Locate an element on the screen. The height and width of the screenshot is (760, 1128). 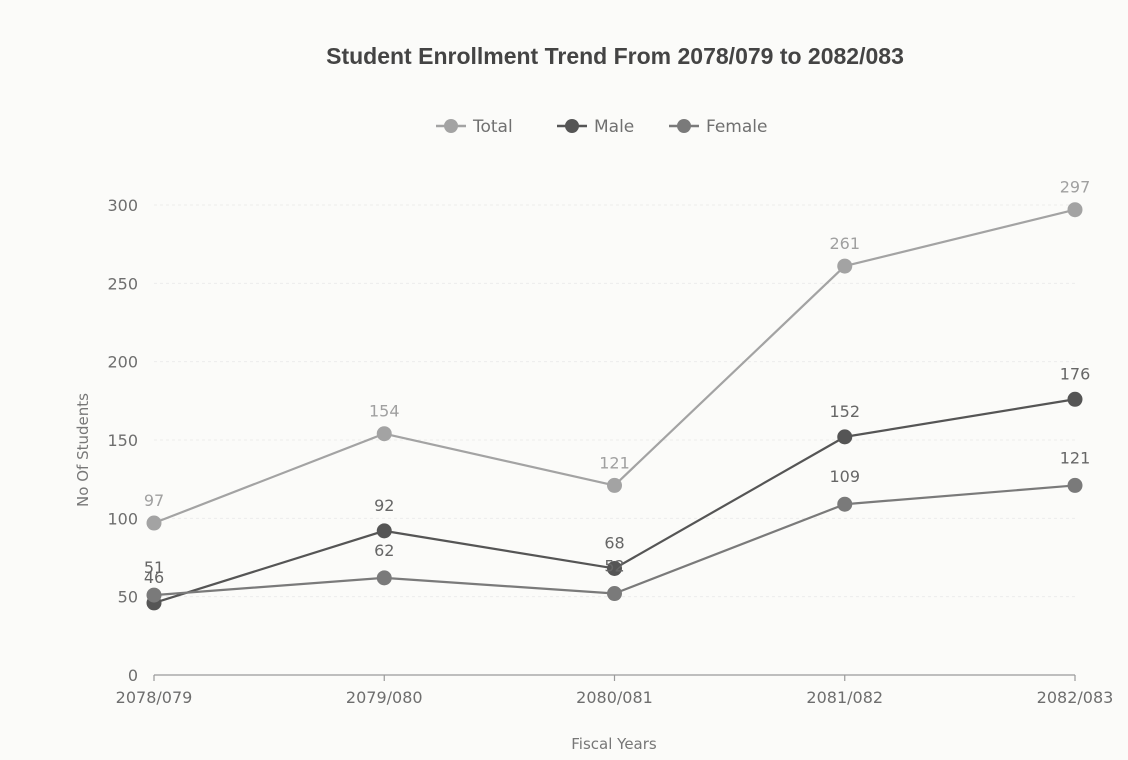
data-label-total-2079-080: 154 is located at coordinates (384, 411).